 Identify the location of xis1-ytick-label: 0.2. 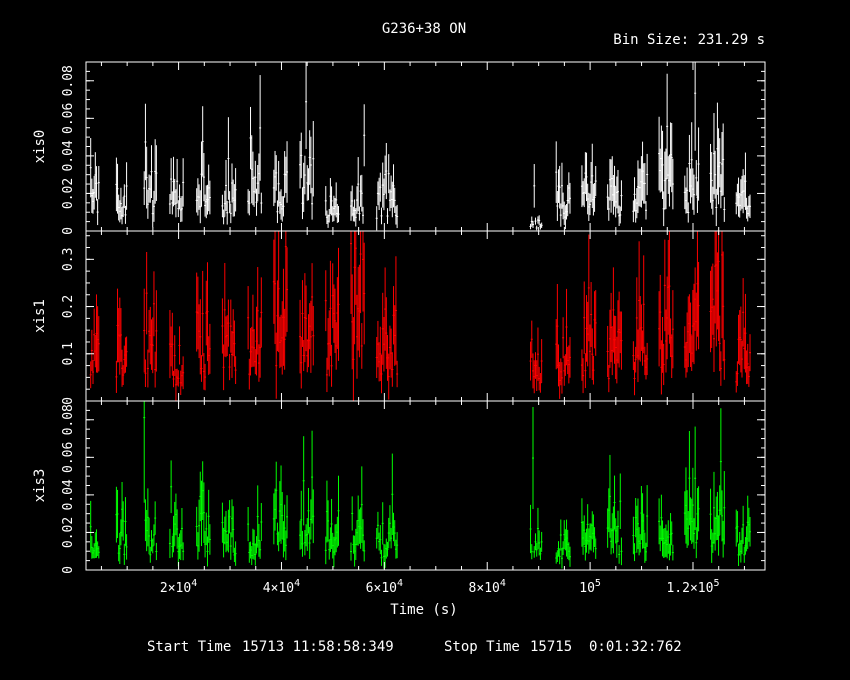
(68, 306).